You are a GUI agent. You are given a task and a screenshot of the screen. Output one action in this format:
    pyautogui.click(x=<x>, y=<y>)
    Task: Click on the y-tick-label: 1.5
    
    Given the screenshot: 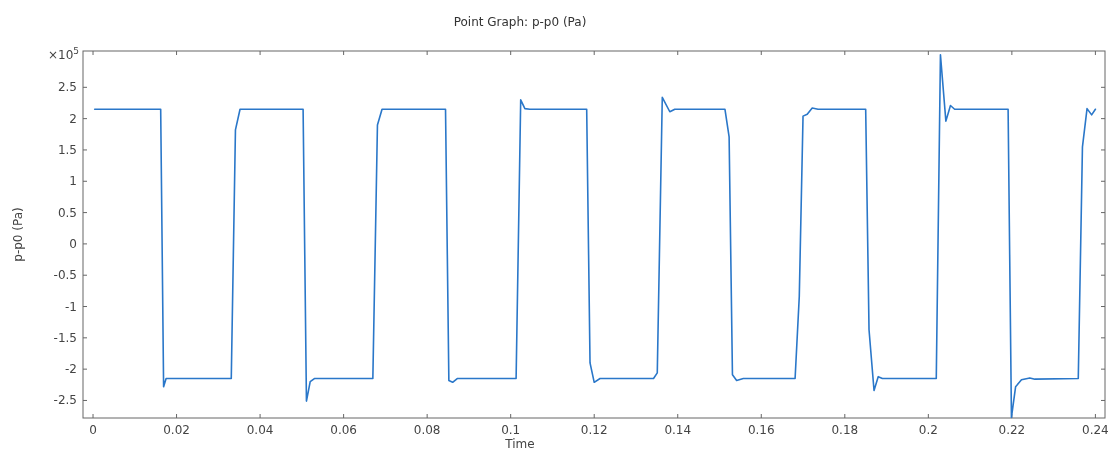 What is the action you would take?
    pyautogui.click(x=67, y=149)
    